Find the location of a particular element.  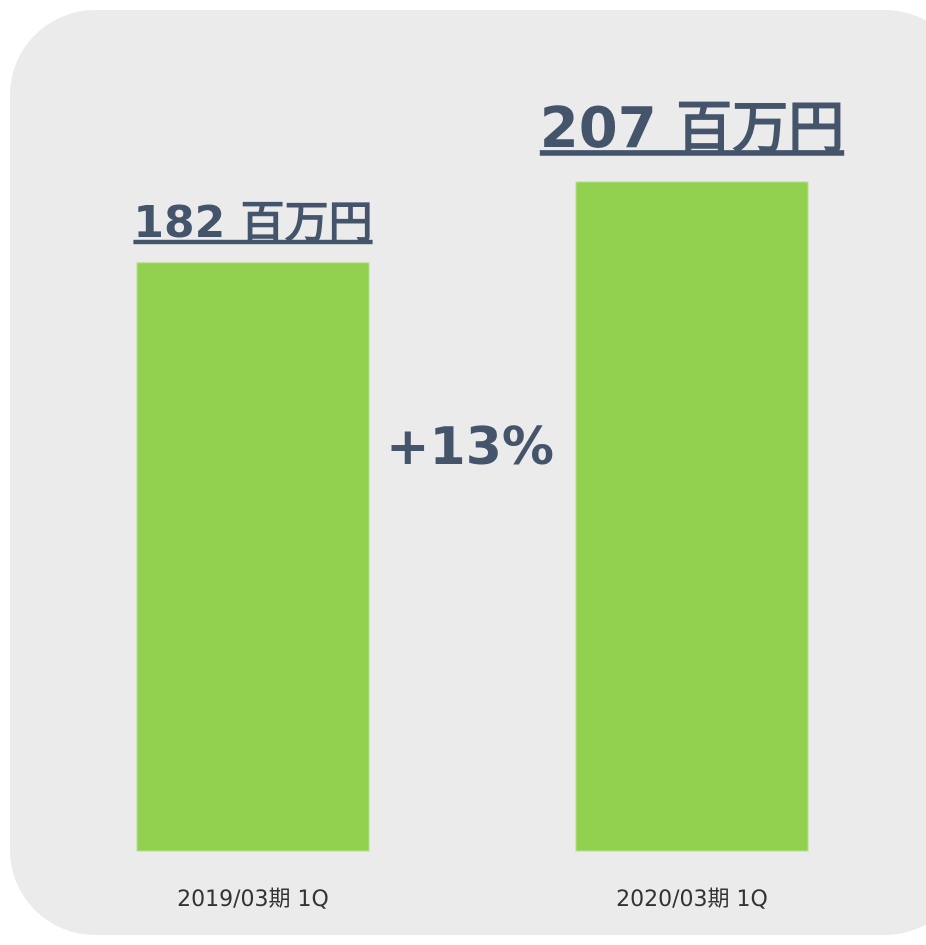

value-label: 207 百万円 is located at coordinates (692, 128).